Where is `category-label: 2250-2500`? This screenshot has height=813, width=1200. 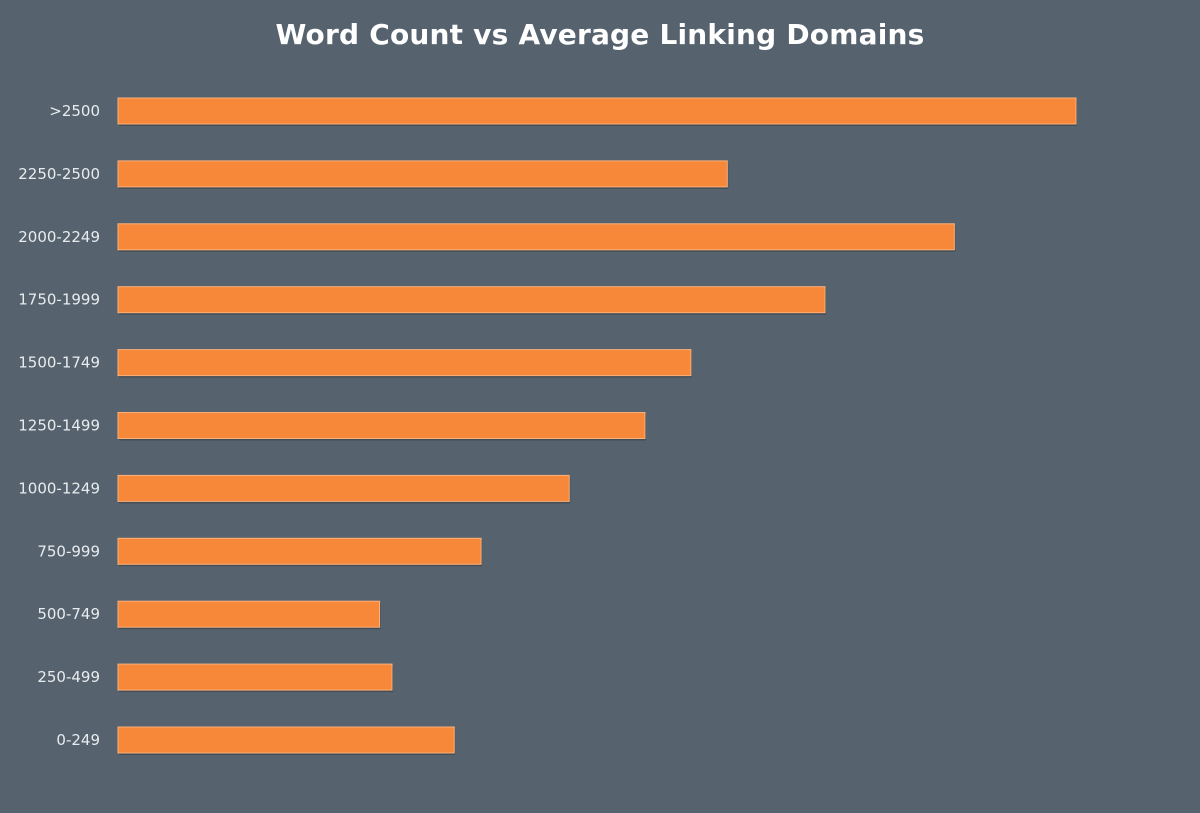 category-label: 2250-2500 is located at coordinates (59, 174).